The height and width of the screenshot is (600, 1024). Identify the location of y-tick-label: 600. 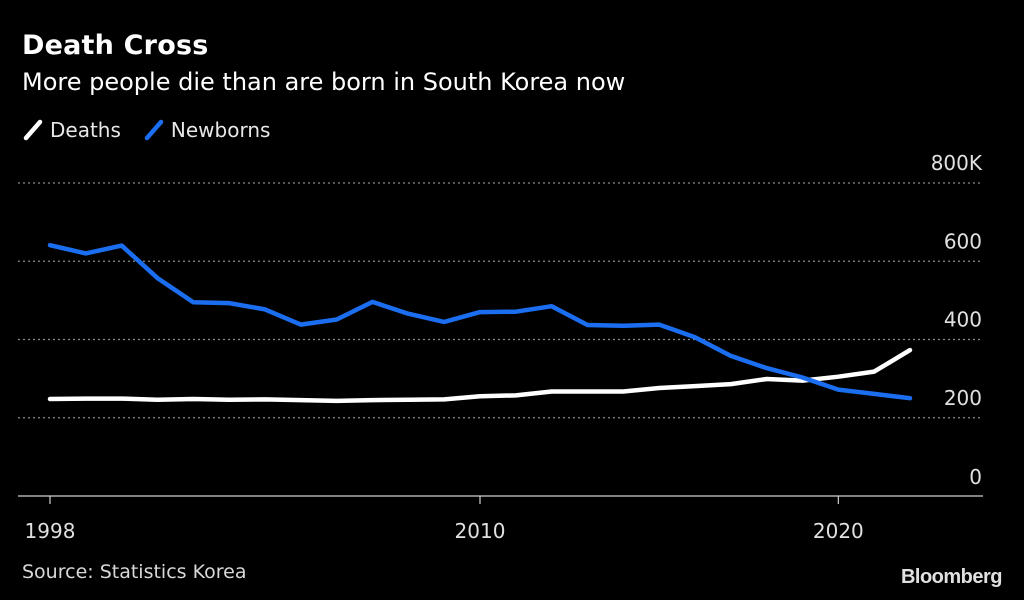
(963, 241).